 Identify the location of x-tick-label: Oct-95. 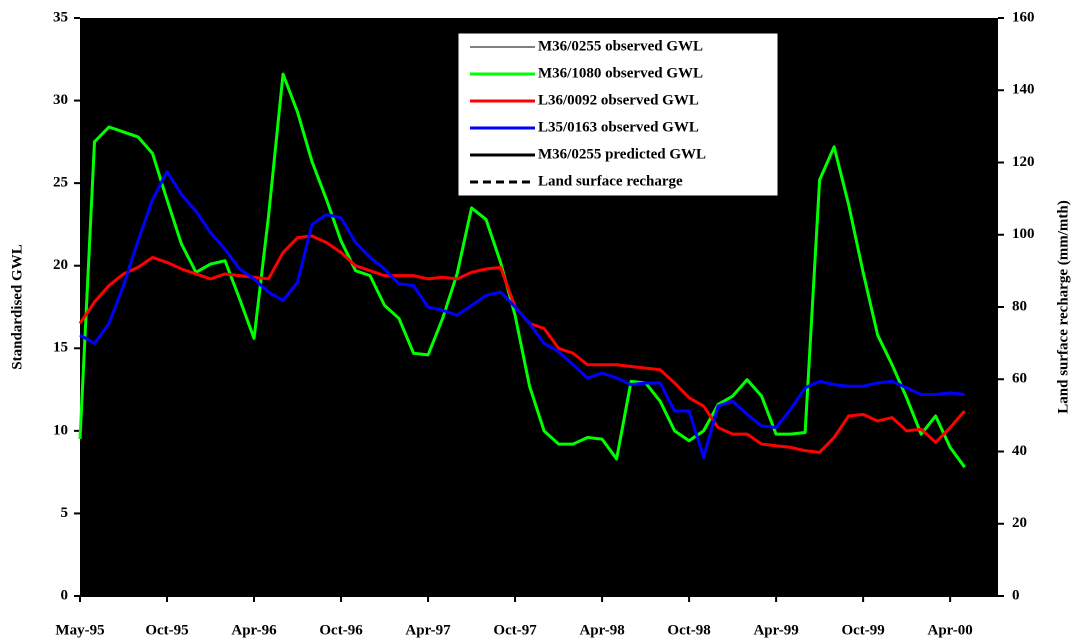
(166, 630).